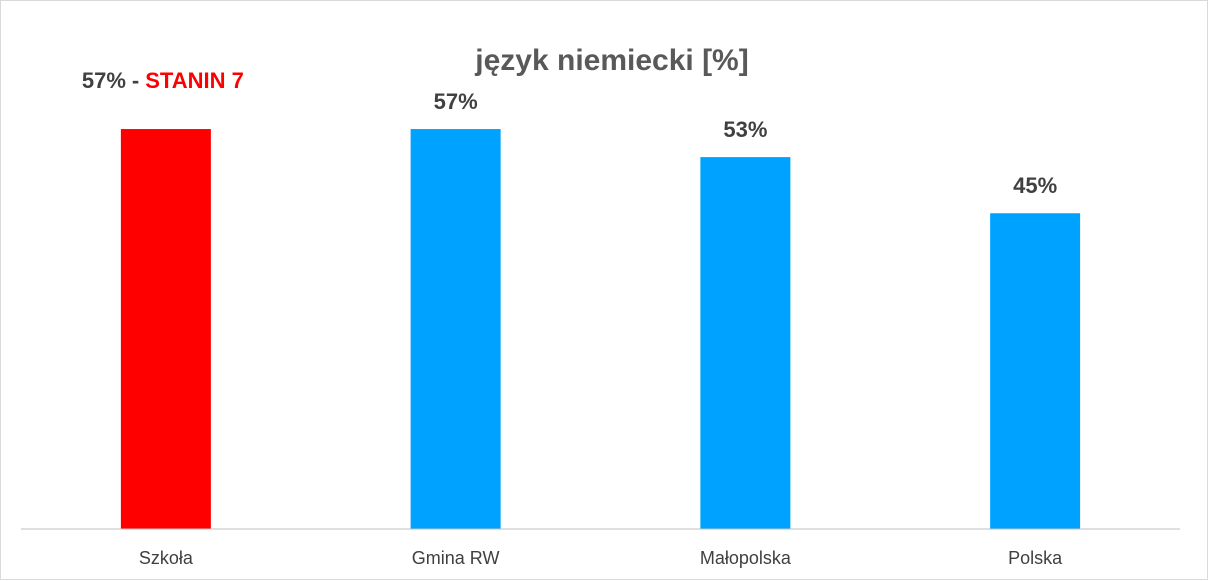  Describe the element at coordinates (456, 101) in the screenshot. I see `value-label: 57%` at that location.